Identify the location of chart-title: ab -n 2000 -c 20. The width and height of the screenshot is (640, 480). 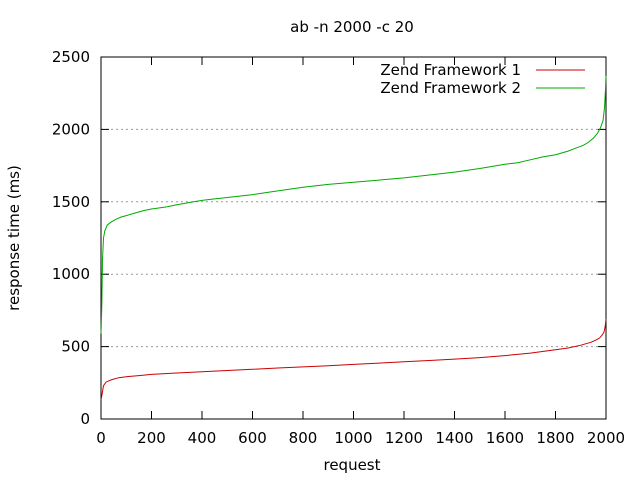
(352, 27).